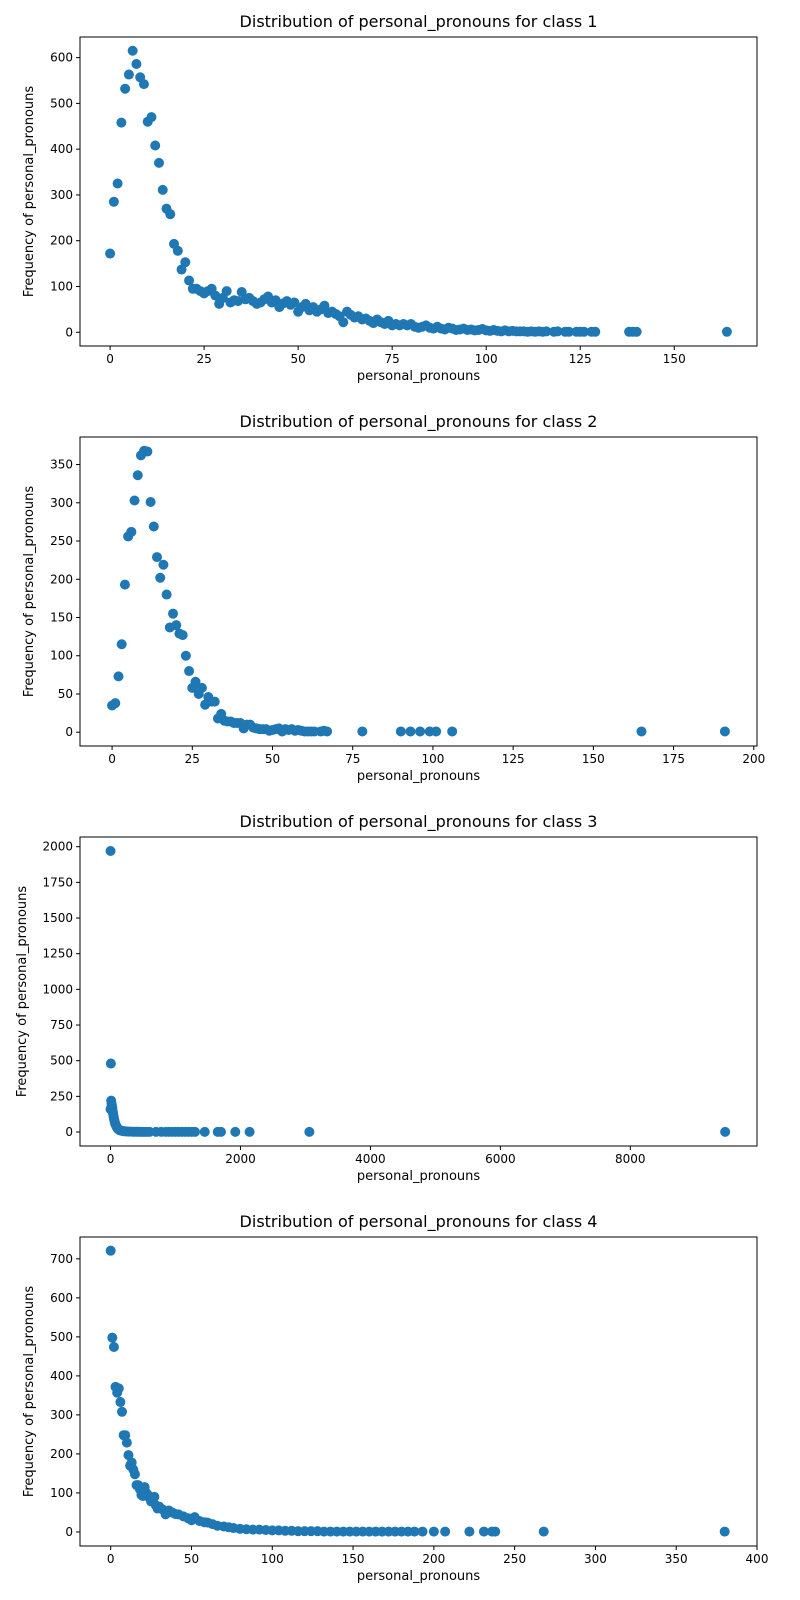 The height and width of the screenshot is (1600, 800). What do you see at coordinates (514, 1559) in the screenshot?
I see `x-tick-label: 250` at bounding box center [514, 1559].